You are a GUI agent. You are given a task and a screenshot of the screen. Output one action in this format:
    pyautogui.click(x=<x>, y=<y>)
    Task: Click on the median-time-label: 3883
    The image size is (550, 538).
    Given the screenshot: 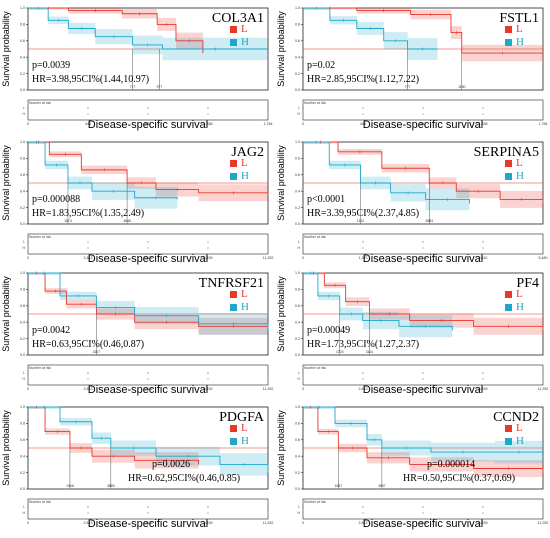 What is the action you would take?
    pyautogui.click(x=111, y=486)
    